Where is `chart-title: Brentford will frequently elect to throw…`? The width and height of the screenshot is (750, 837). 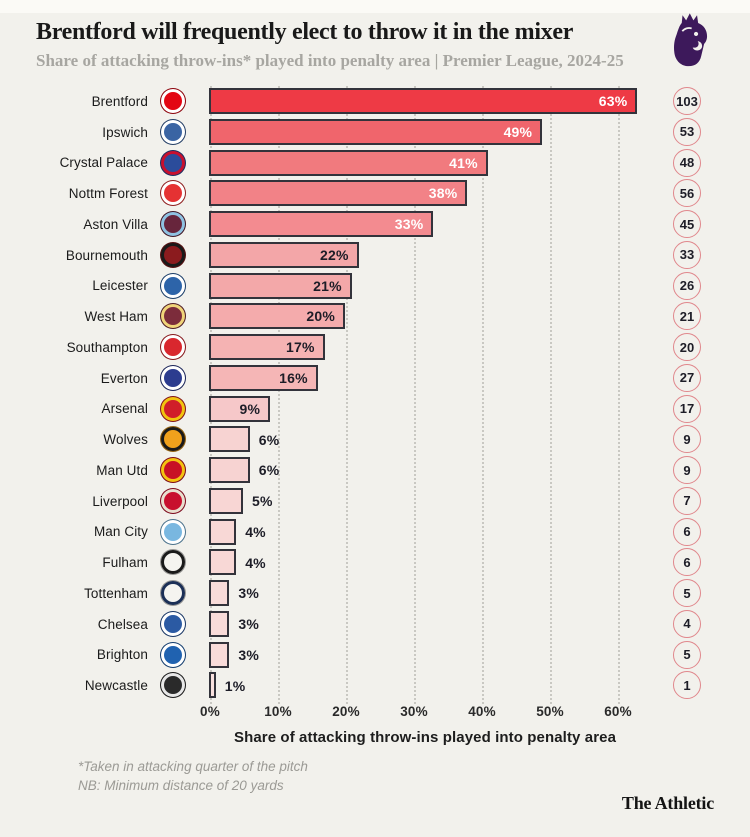 chart-title: Brentford will frequently elect to throw… is located at coordinates (305, 32).